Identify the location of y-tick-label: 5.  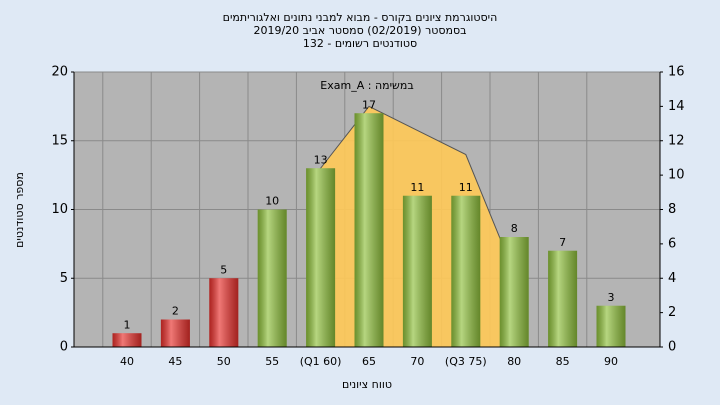
(64, 278).